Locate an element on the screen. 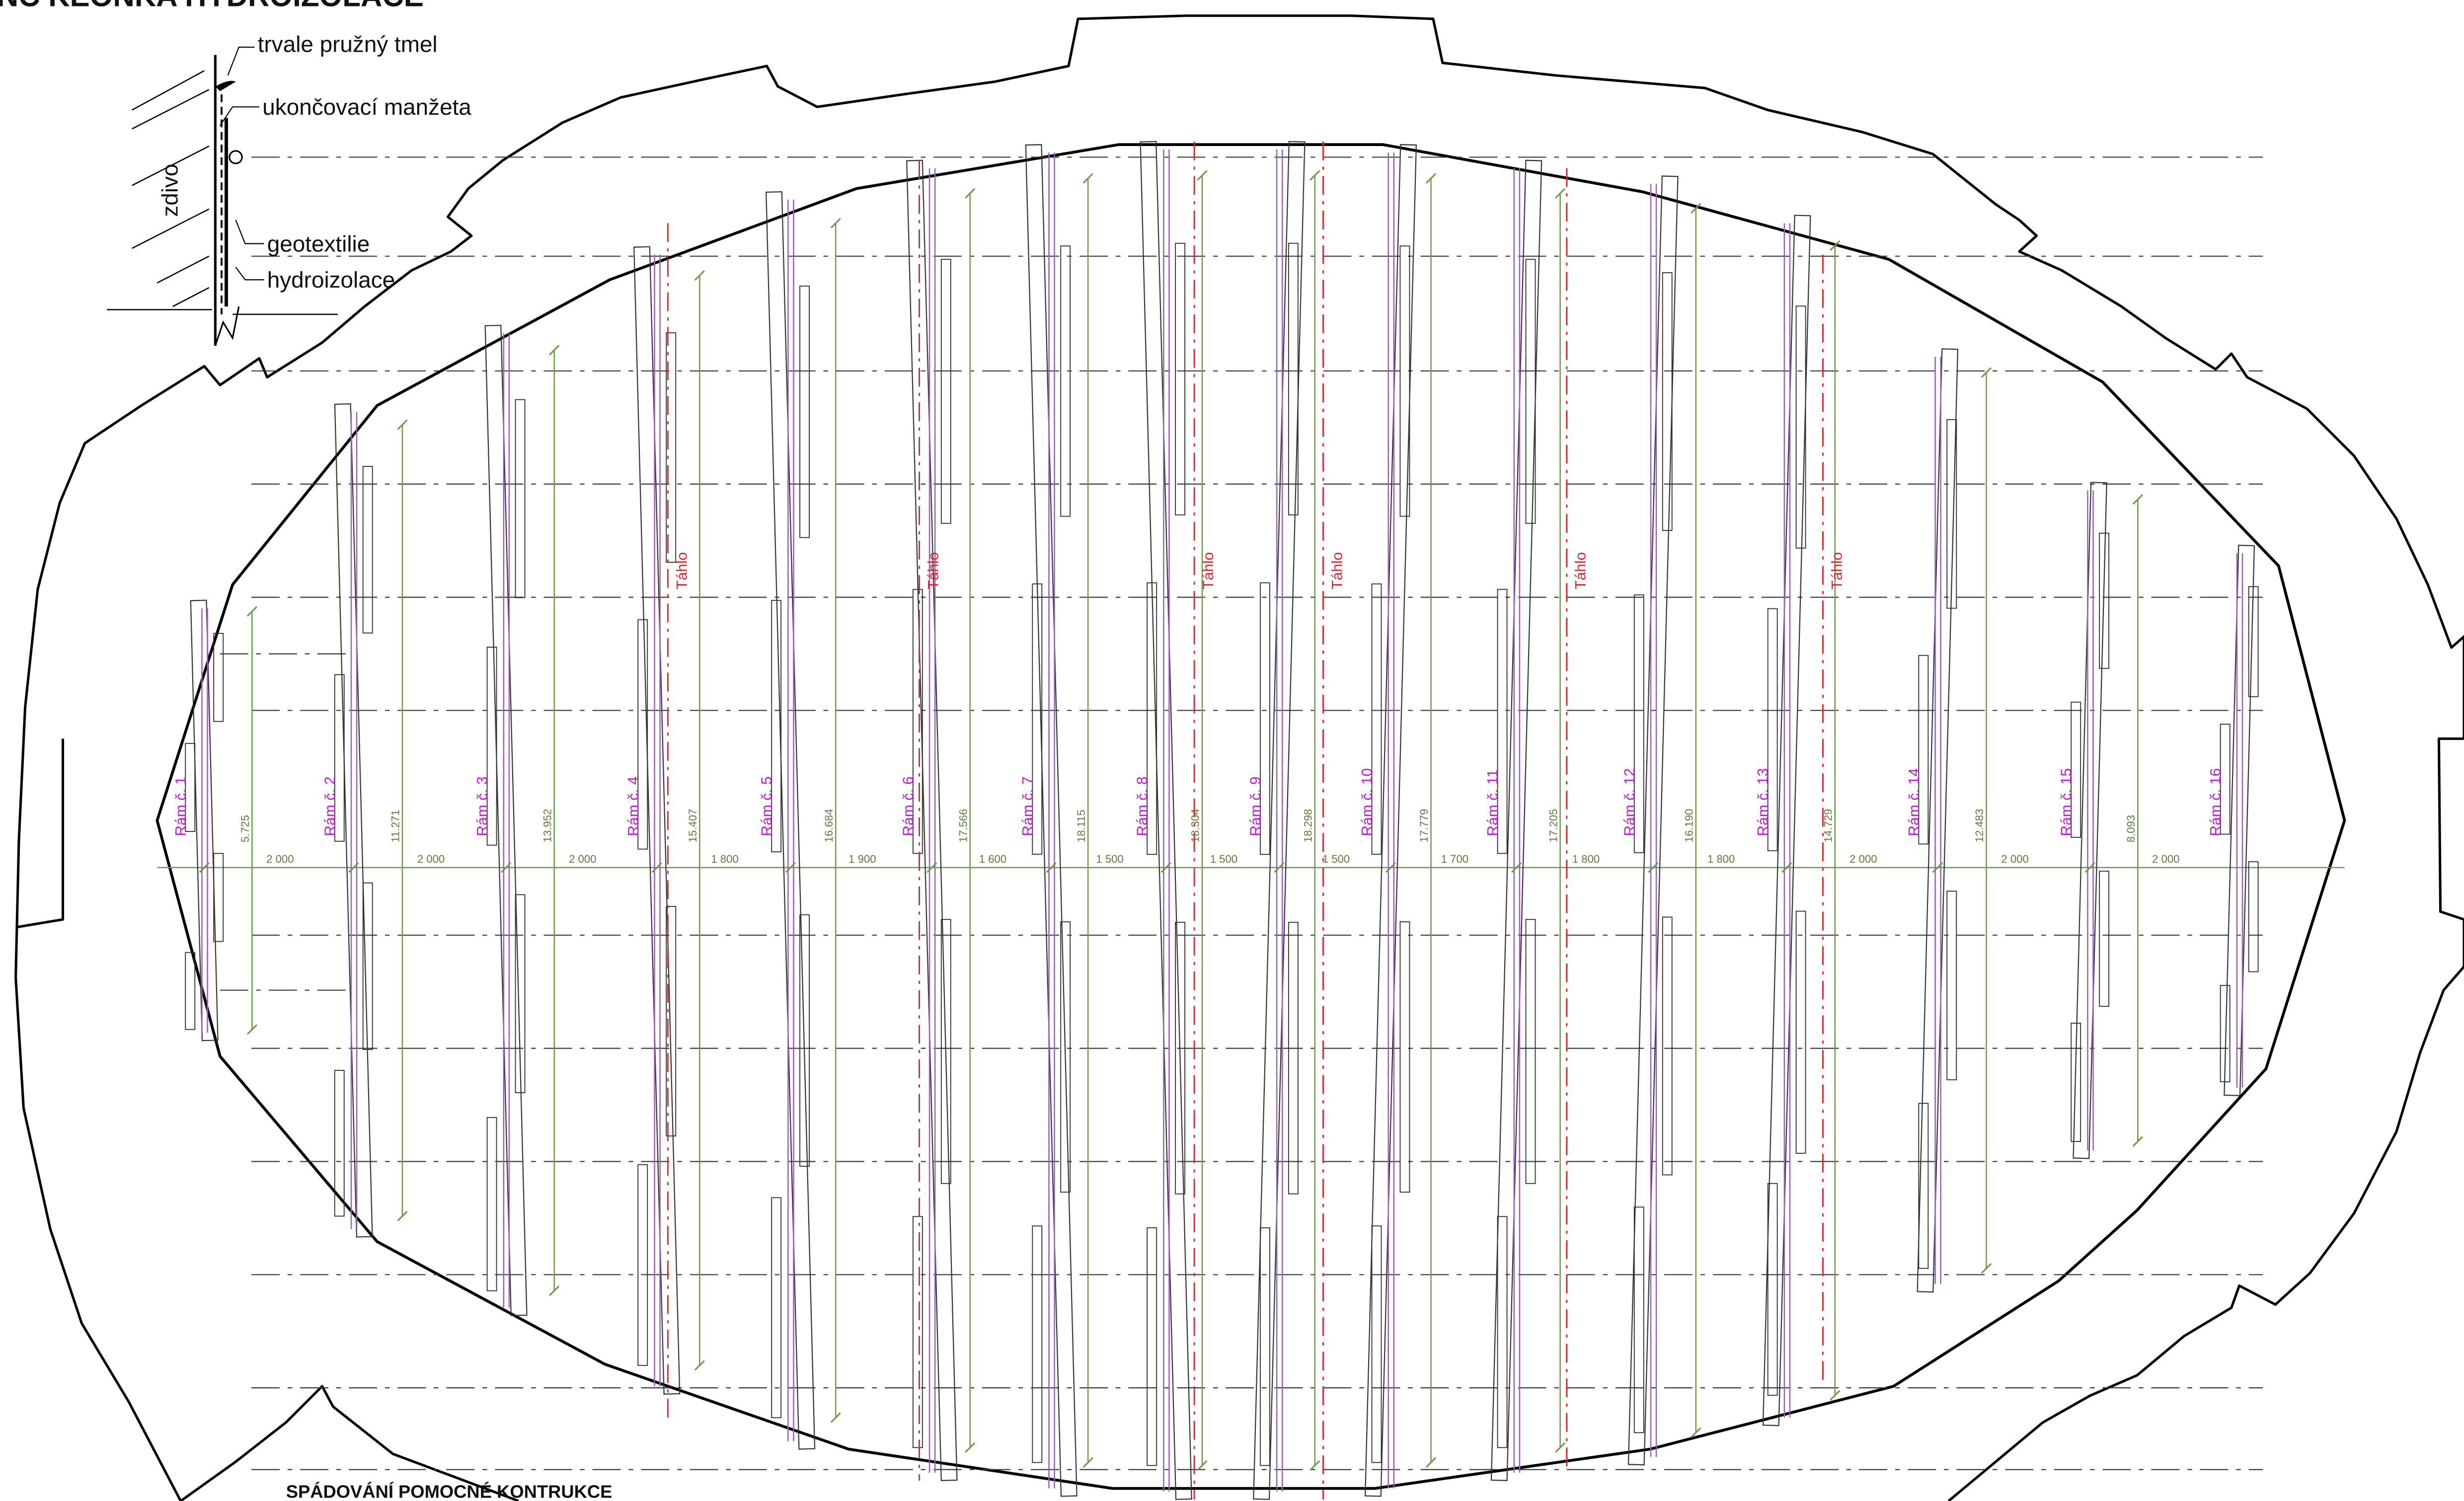 This screenshot has width=2464, height=1501. frame-label: Rám č. 5 is located at coordinates (767, 806).